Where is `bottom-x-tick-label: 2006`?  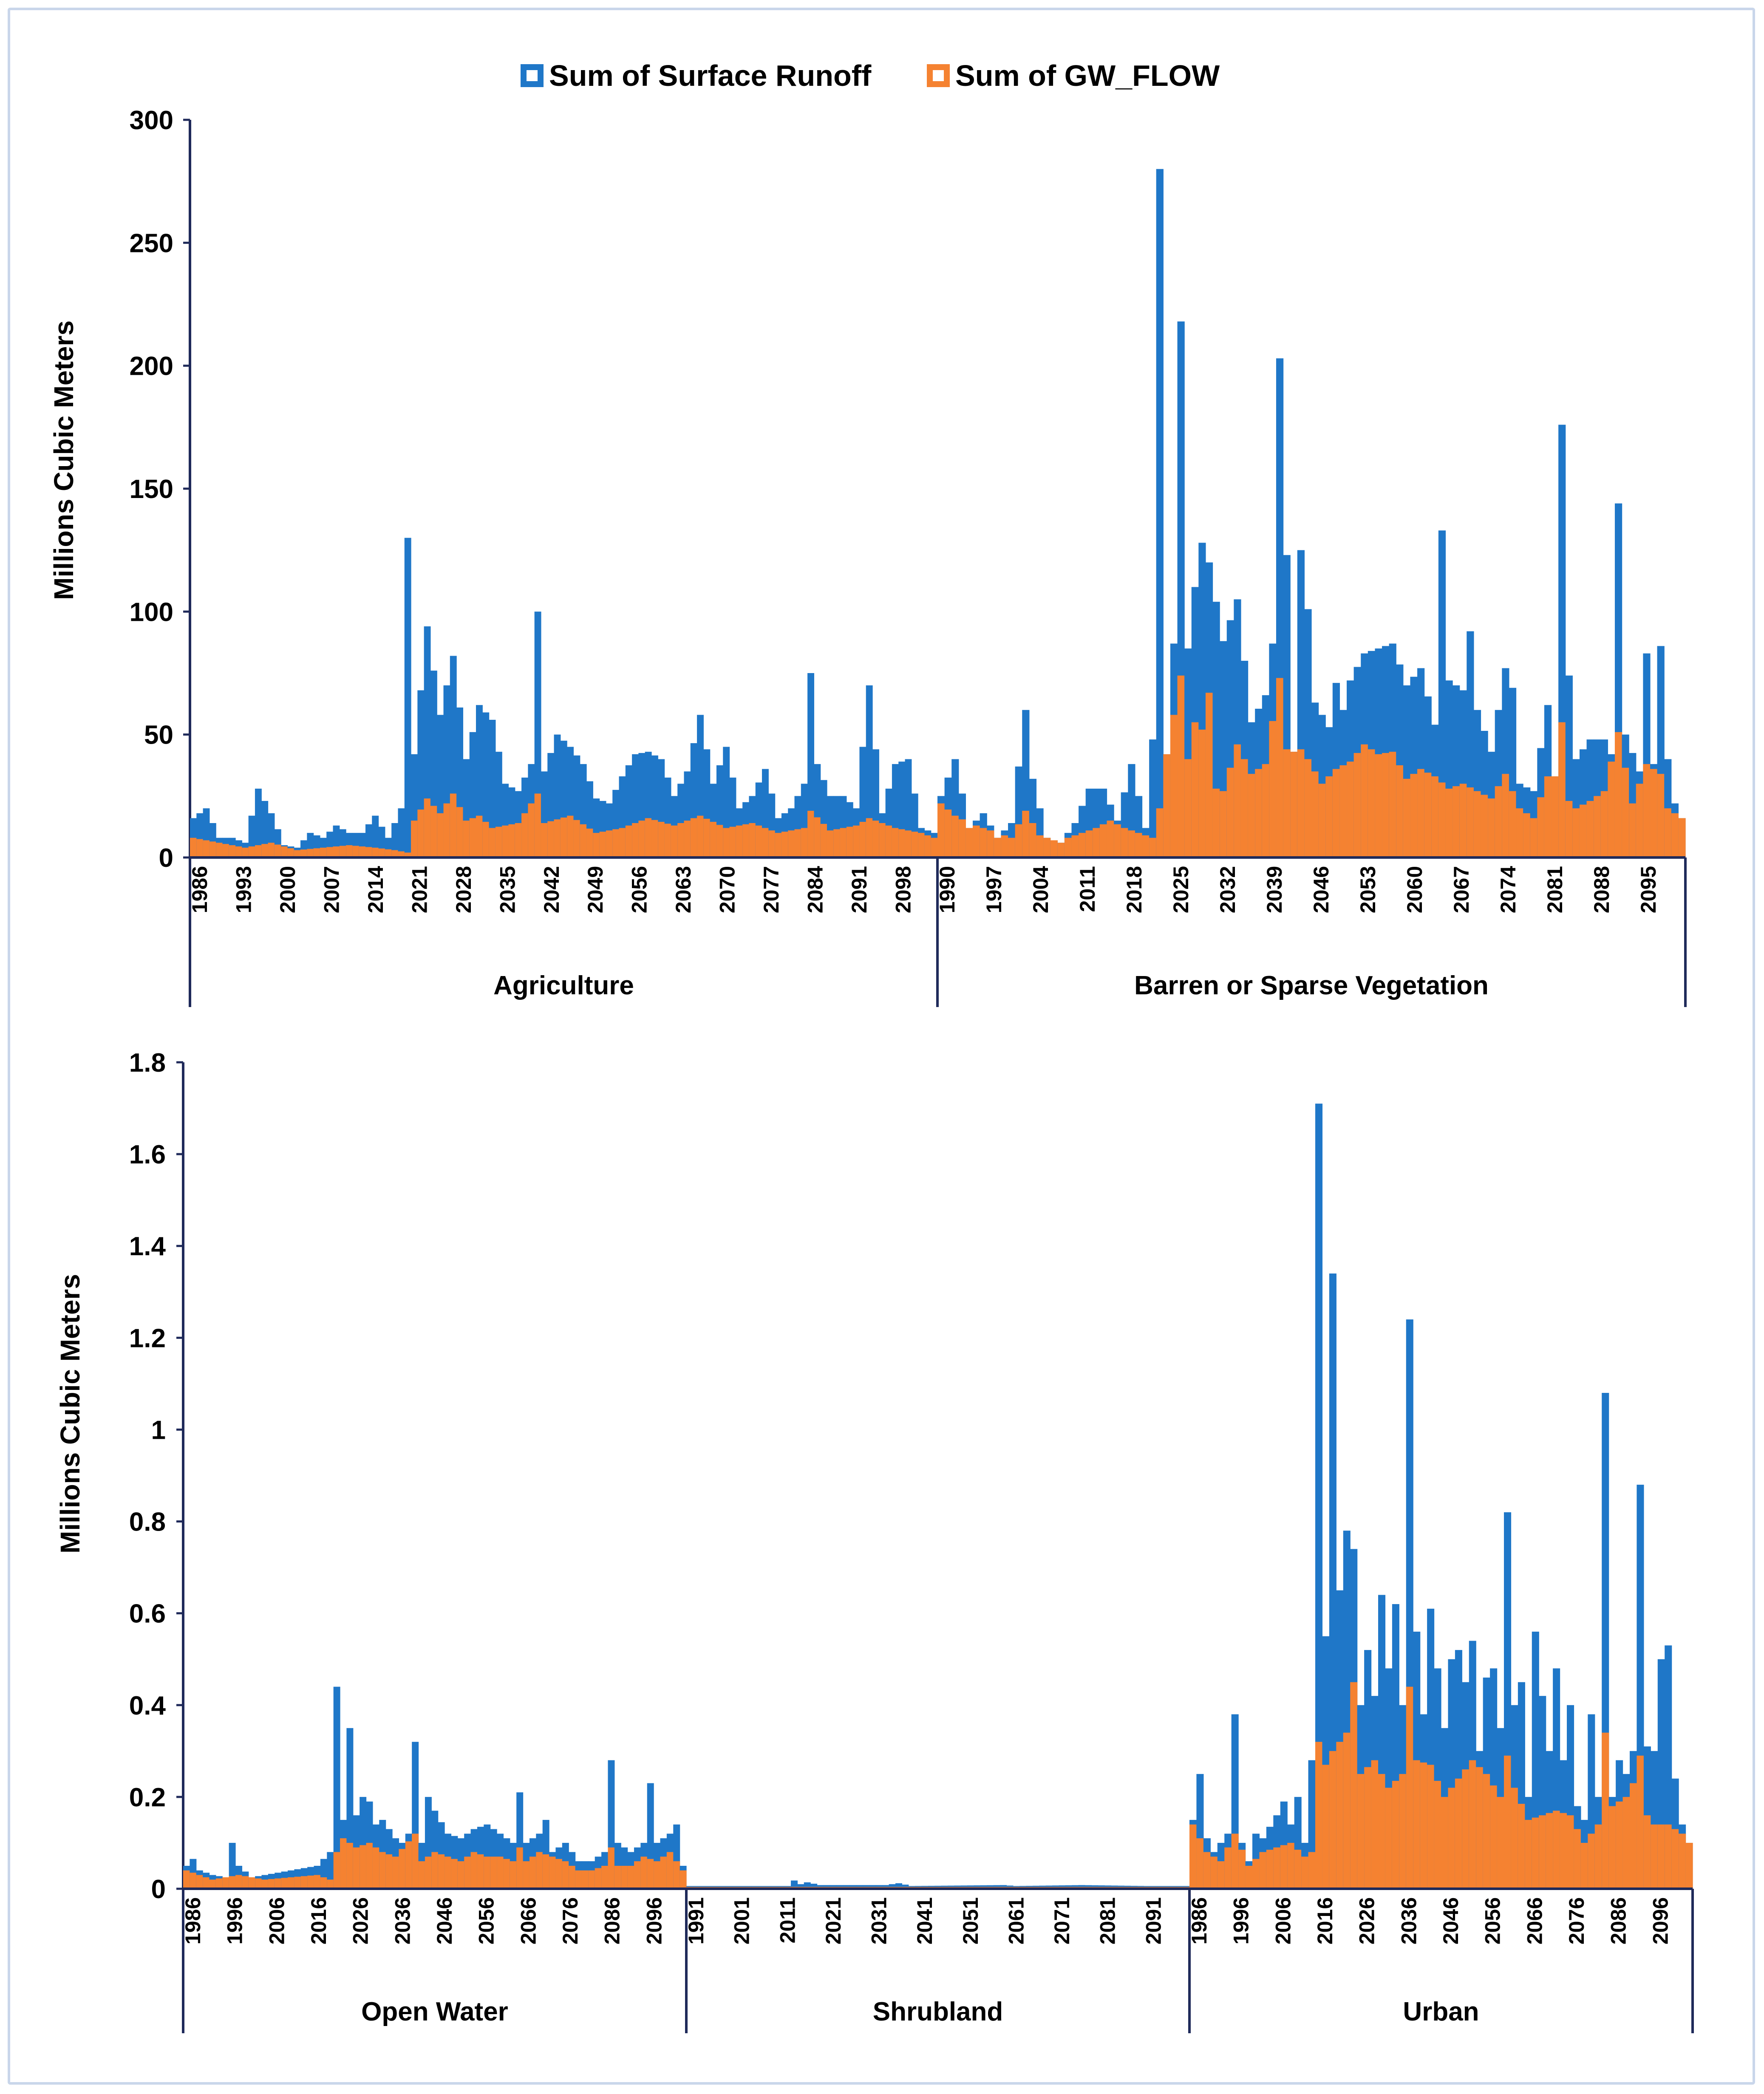
bottom-x-tick-label: 2006 is located at coordinates (1283, 1920).